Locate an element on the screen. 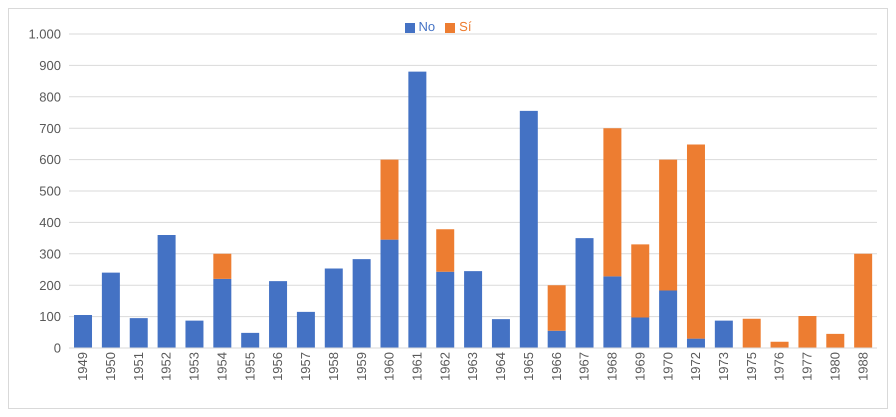 The width and height of the screenshot is (896, 417). x-tick-label: 1952 is located at coordinates (166, 366).